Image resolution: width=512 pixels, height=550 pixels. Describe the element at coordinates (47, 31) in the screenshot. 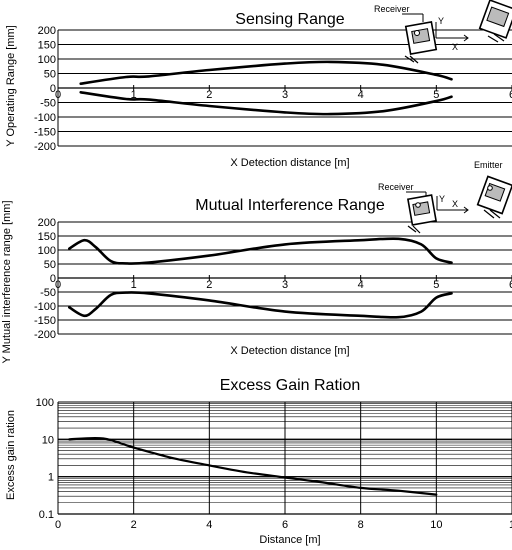

I see `c1-y-tick-label: 200` at that location.